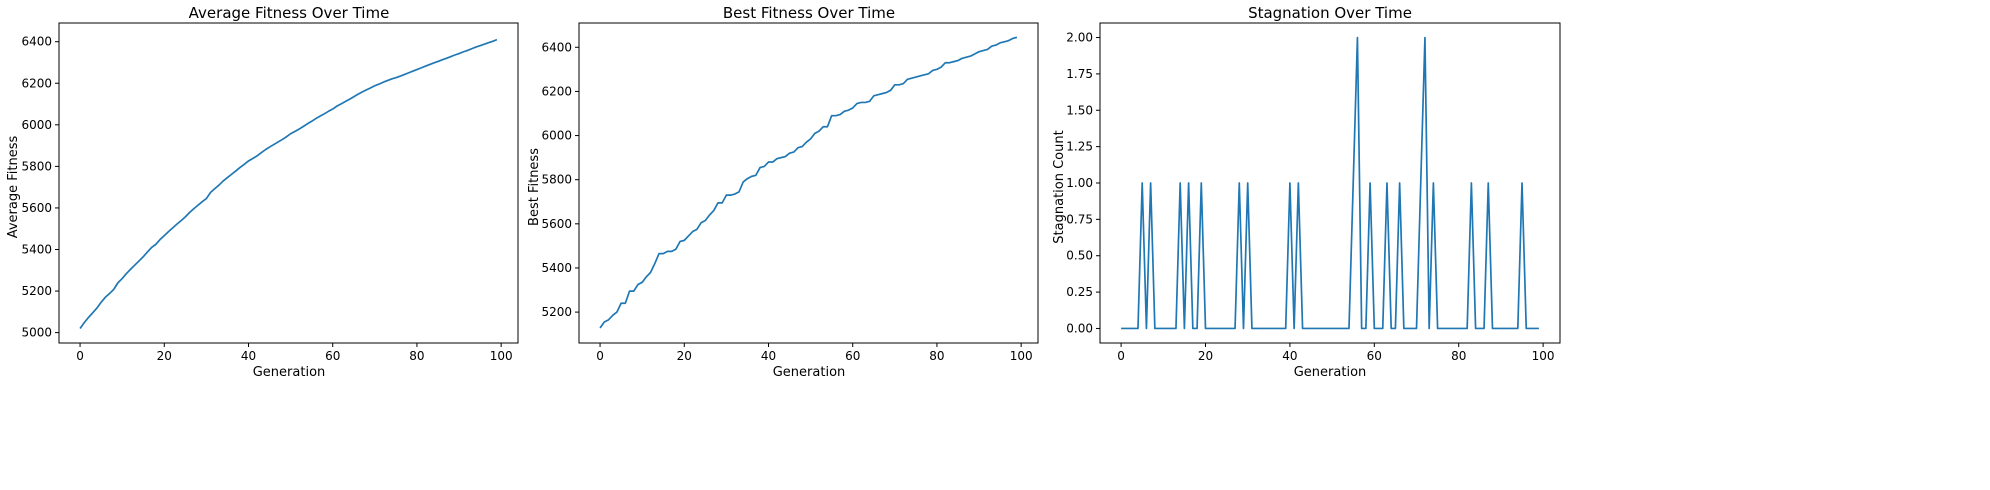  What do you see at coordinates (1079, 147) in the screenshot?
I see `y-tick-label: 1.25` at bounding box center [1079, 147].